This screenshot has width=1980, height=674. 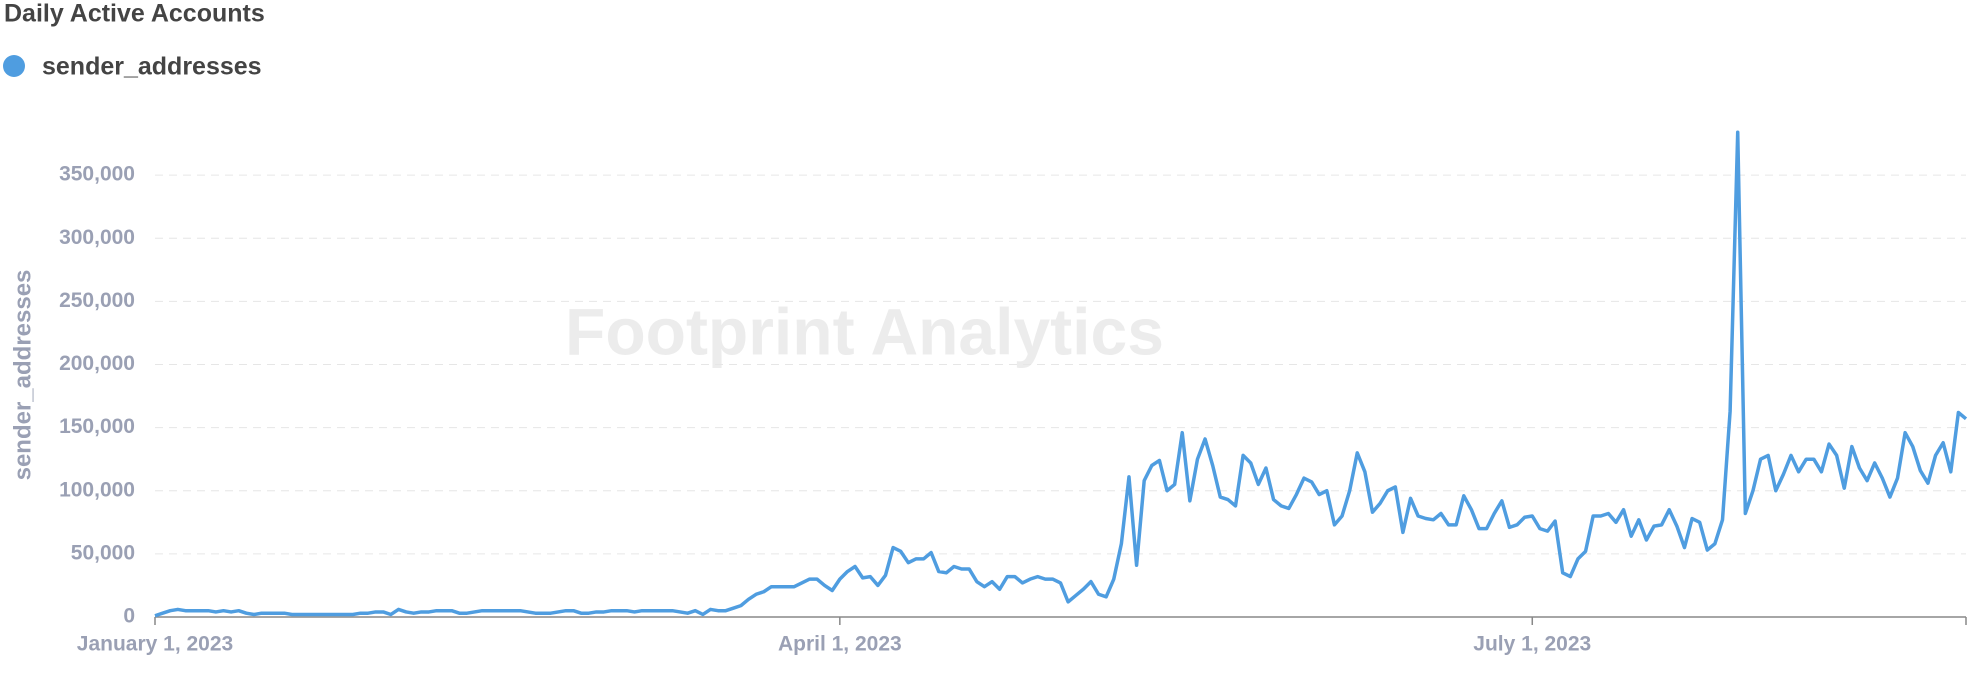 What do you see at coordinates (14, 66) in the screenshot?
I see `legend-marker` at bounding box center [14, 66].